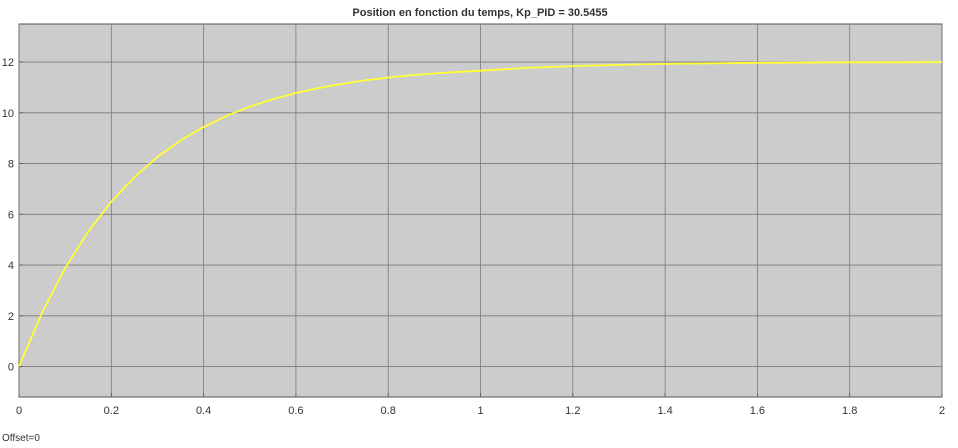 The image size is (958, 448). Describe the element at coordinates (19, 411) in the screenshot. I see `x-tick-label: 0` at that location.